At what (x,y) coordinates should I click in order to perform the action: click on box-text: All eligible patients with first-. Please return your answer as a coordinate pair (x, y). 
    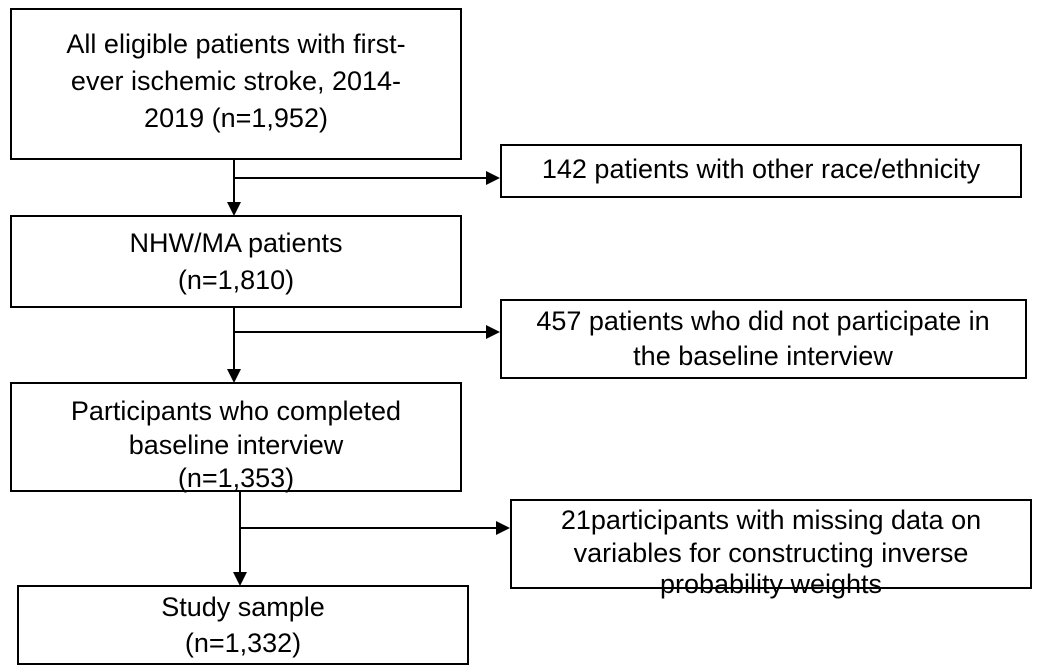
    Looking at the image, I should click on (235, 44).